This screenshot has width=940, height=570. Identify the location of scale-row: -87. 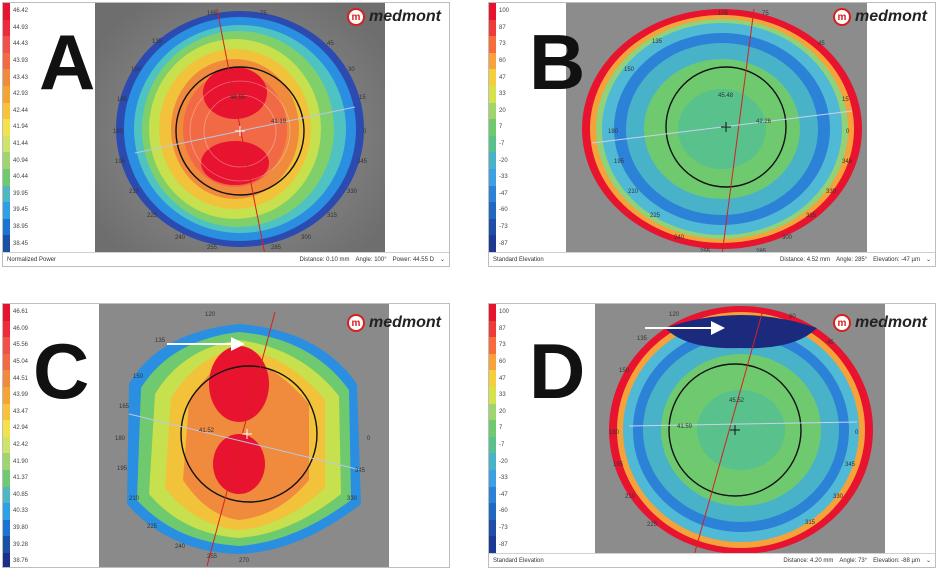
(508, 544).